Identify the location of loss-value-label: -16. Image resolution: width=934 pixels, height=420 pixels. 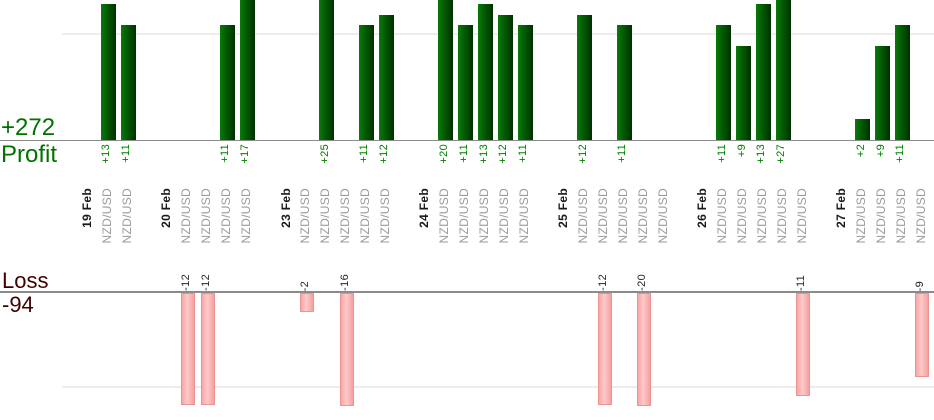
(344, 282).